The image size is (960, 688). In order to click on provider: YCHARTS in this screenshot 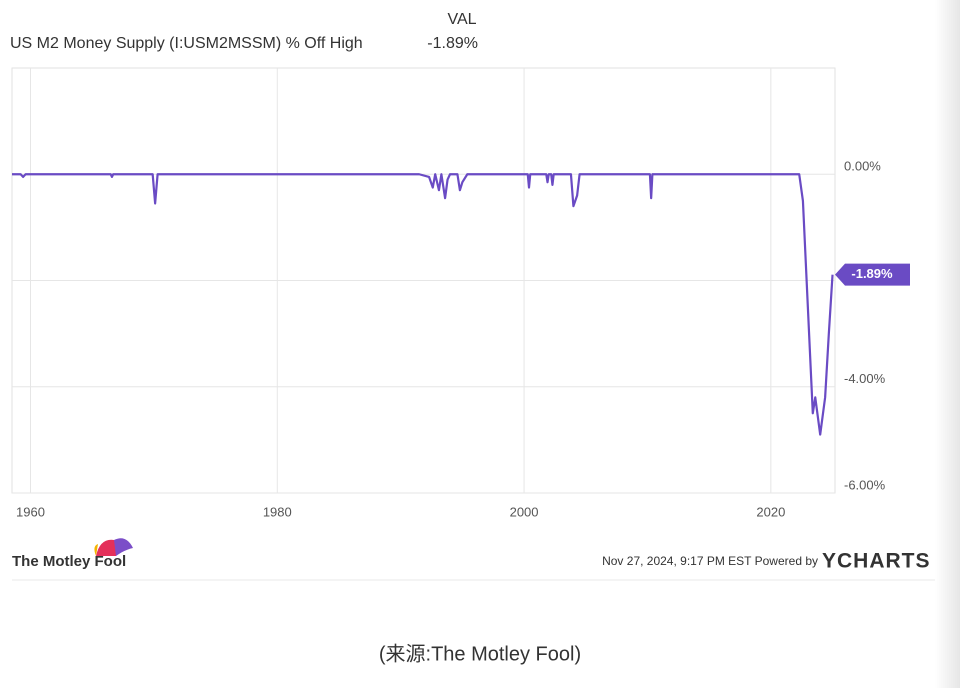, I will do `click(876, 561)`.